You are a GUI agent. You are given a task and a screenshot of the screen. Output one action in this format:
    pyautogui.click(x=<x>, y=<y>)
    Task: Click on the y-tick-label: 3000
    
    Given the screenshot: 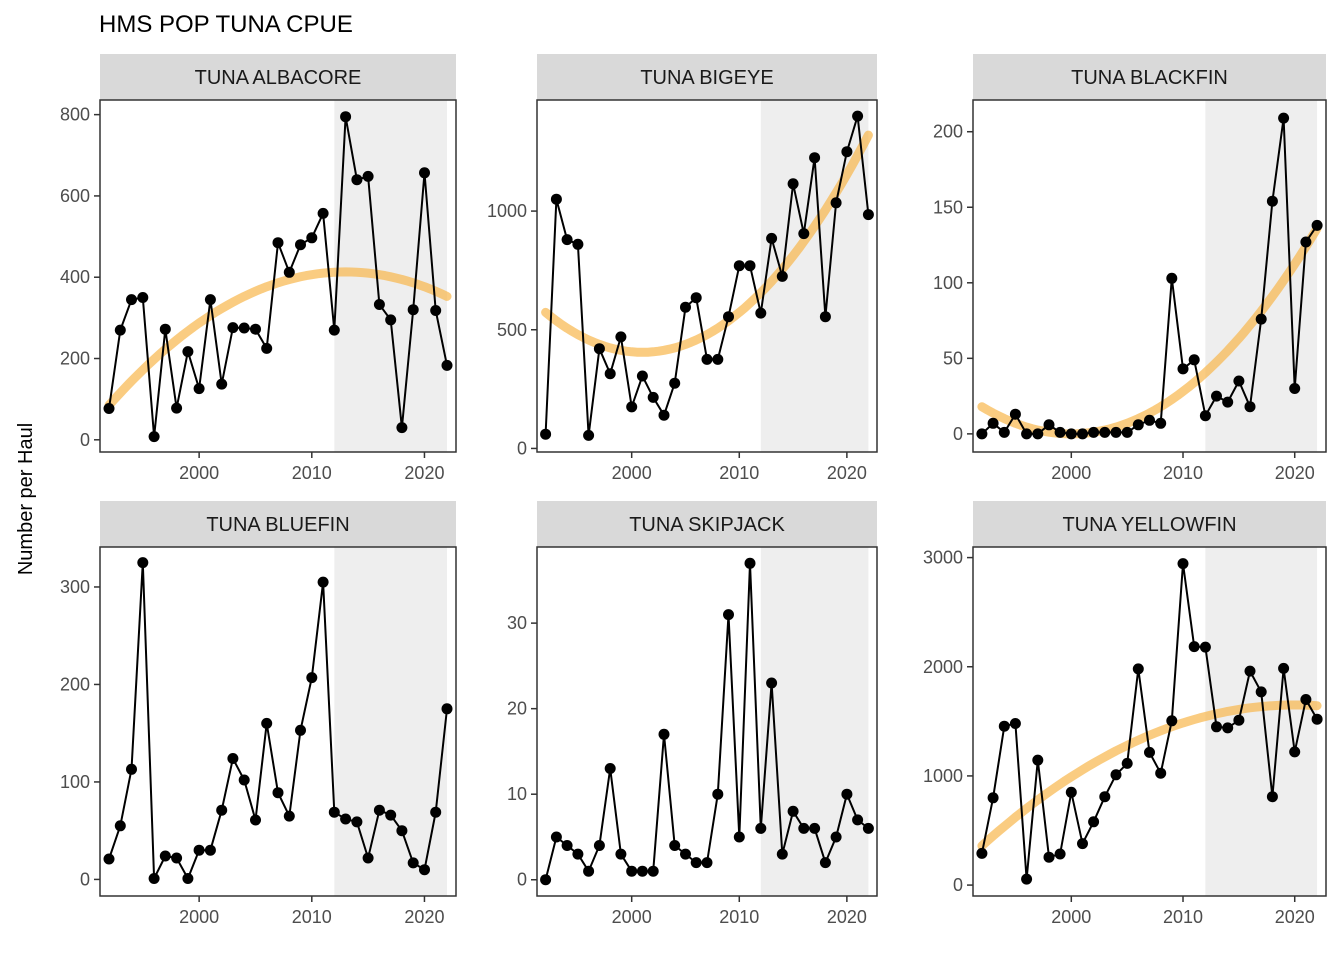 What is the action you would take?
    pyautogui.click(x=943, y=558)
    